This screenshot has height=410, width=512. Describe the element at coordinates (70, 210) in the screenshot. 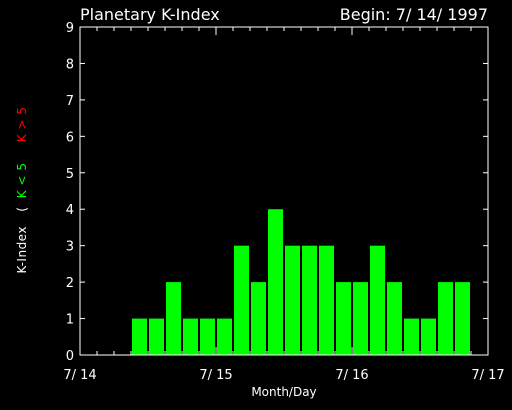

I see `y-tick-label: 4` at that location.